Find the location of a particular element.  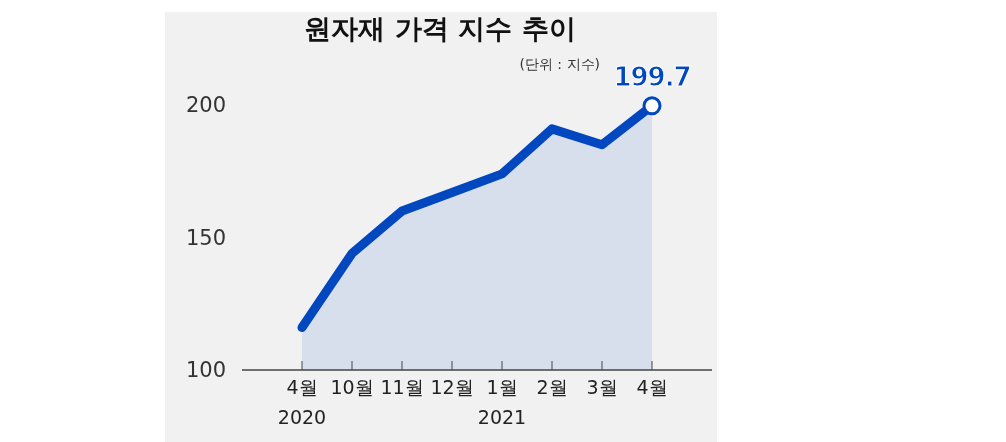

x-tick-label: 1월 is located at coordinates (502, 387).